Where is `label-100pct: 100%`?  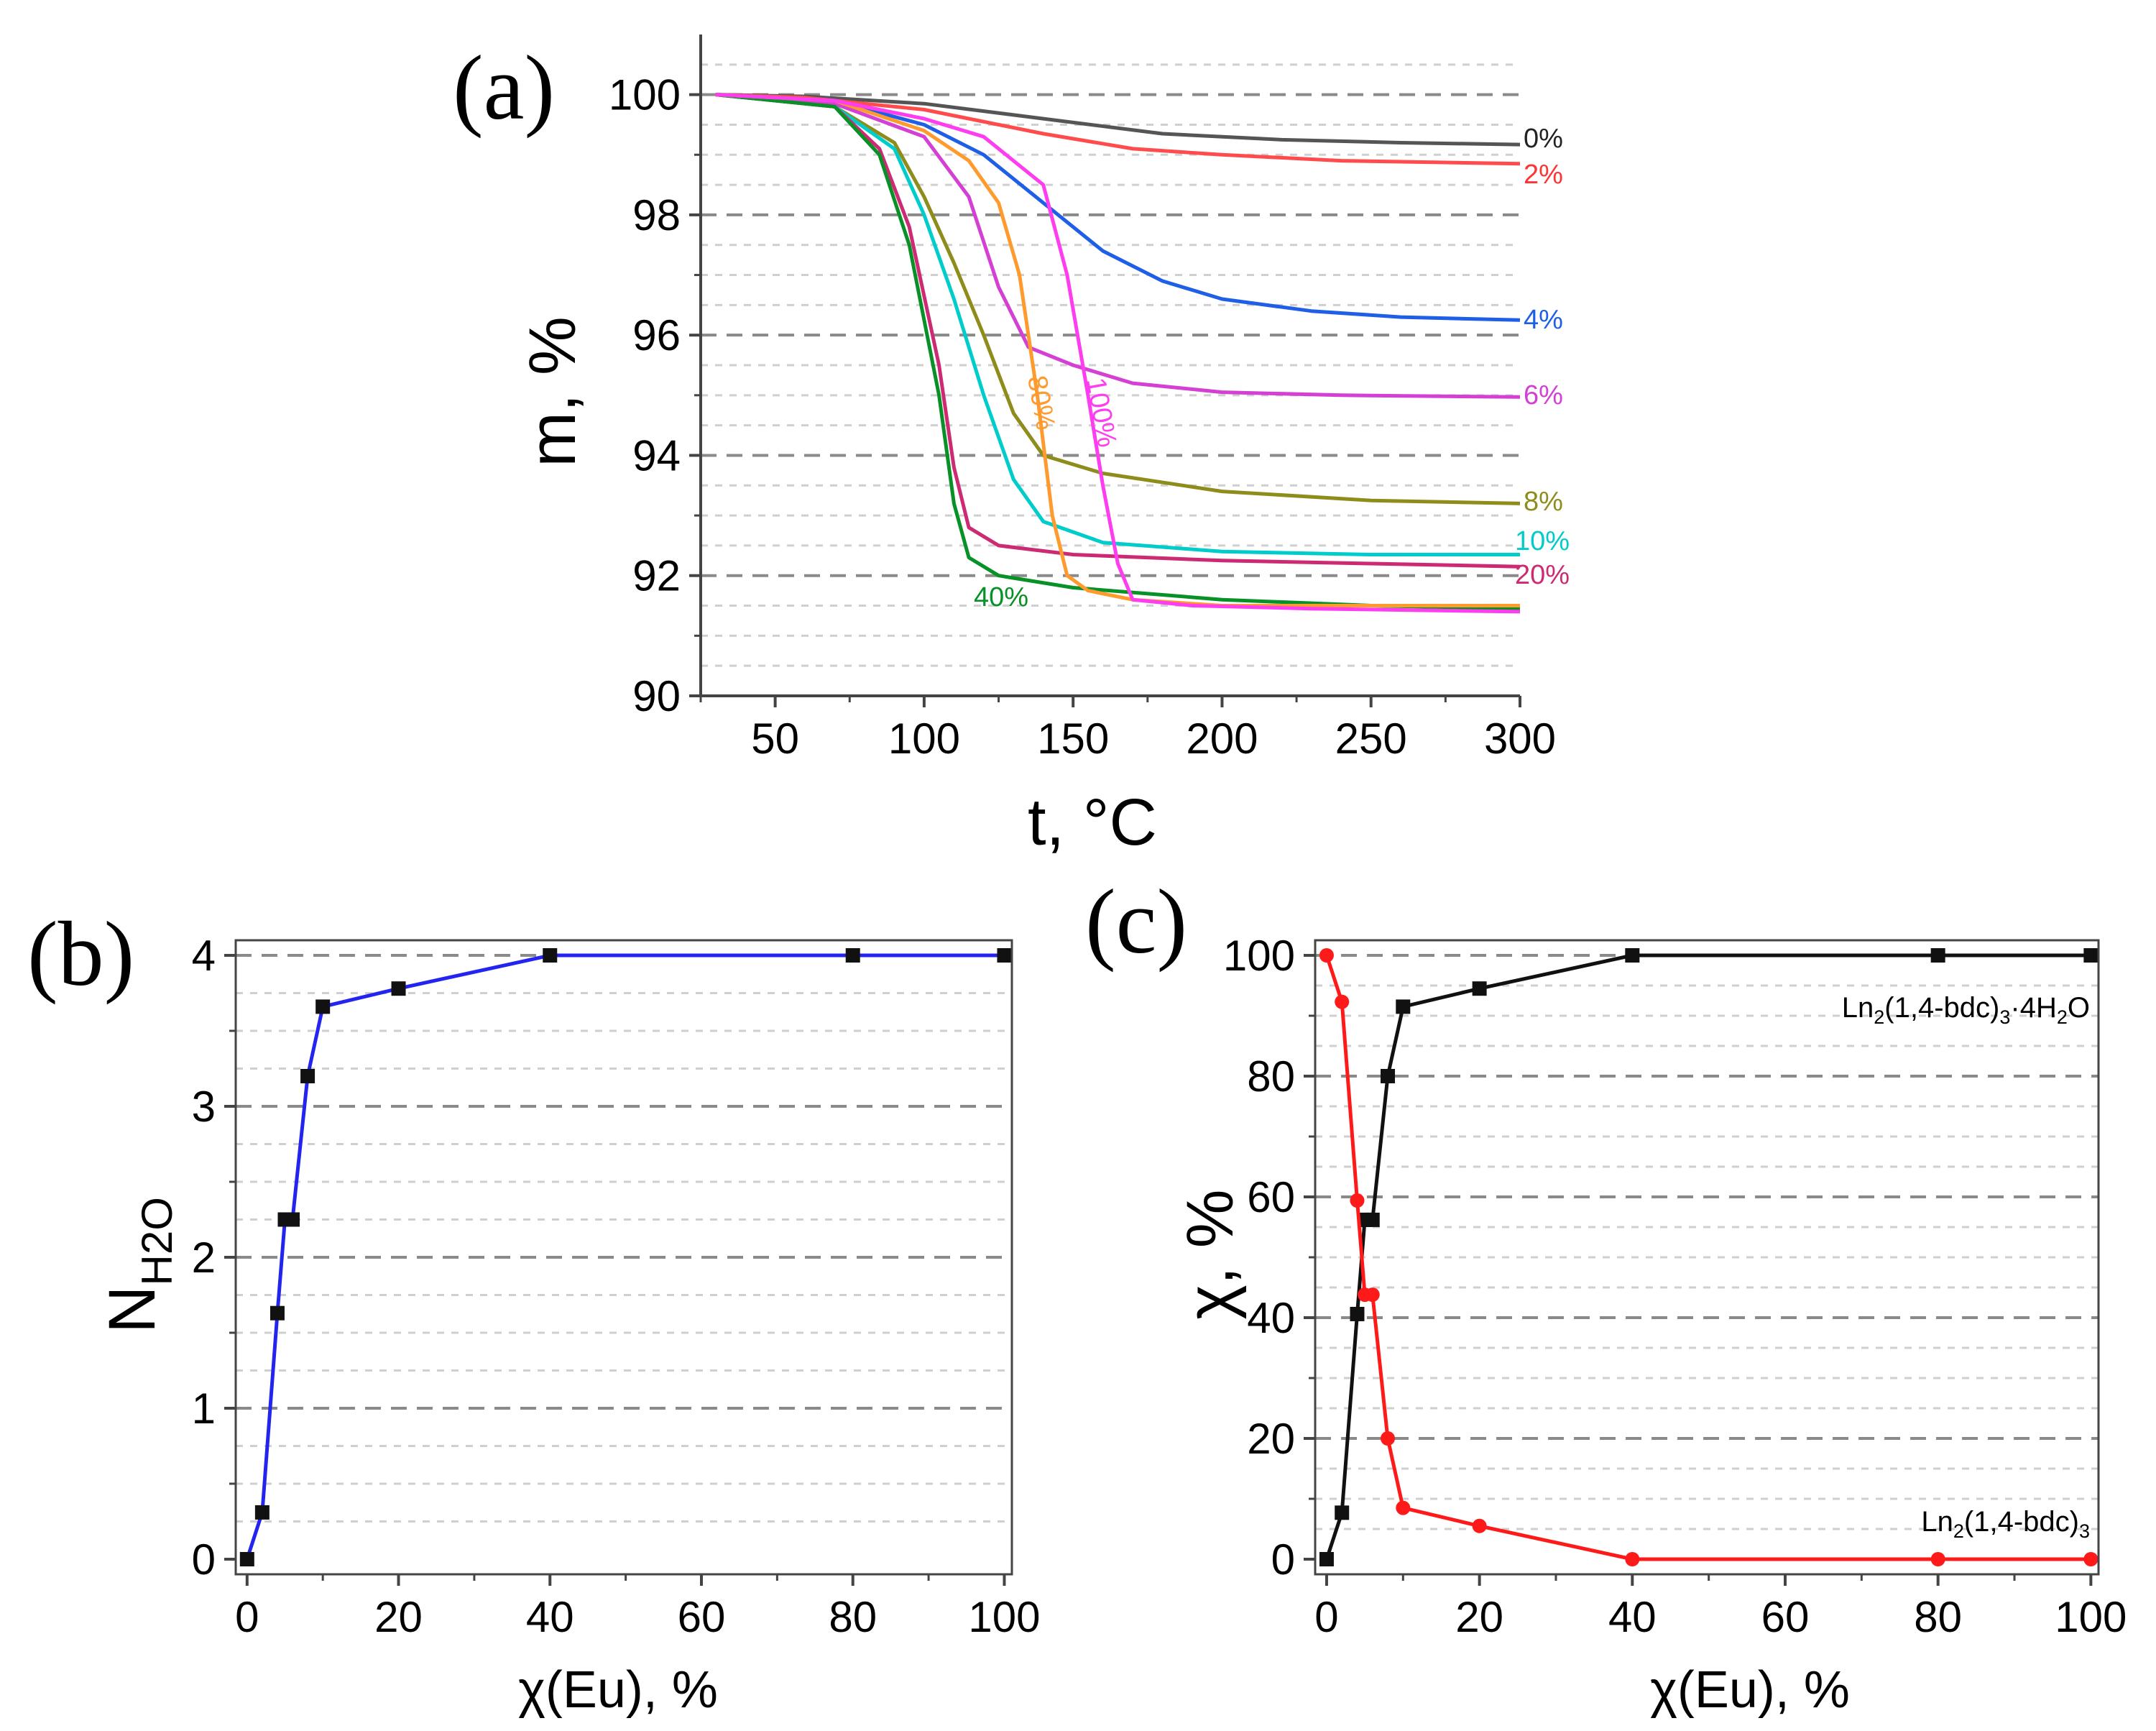
label-100pct: 100% is located at coordinates (1101, 412).